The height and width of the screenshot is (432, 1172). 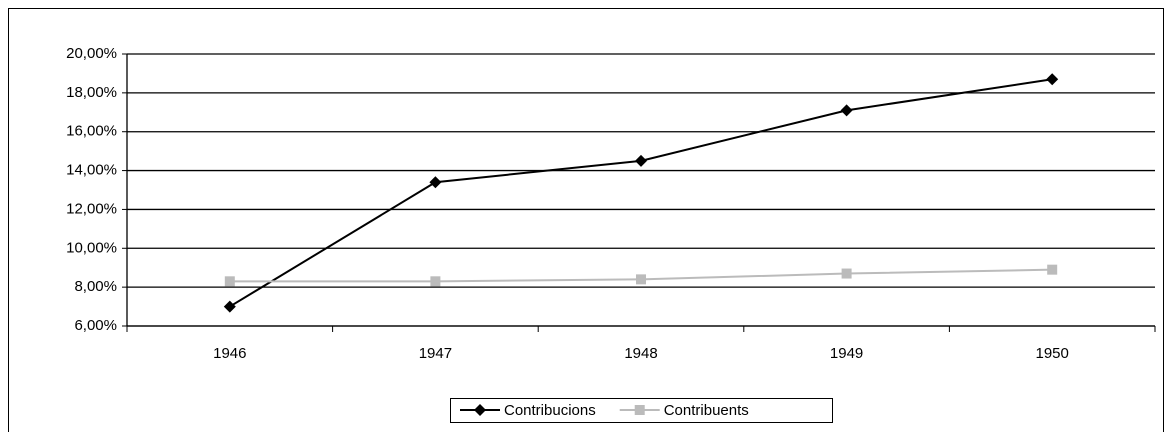 What do you see at coordinates (1052, 353) in the screenshot?
I see `x-tick-label: 1950` at bounding box center [1052, 353].